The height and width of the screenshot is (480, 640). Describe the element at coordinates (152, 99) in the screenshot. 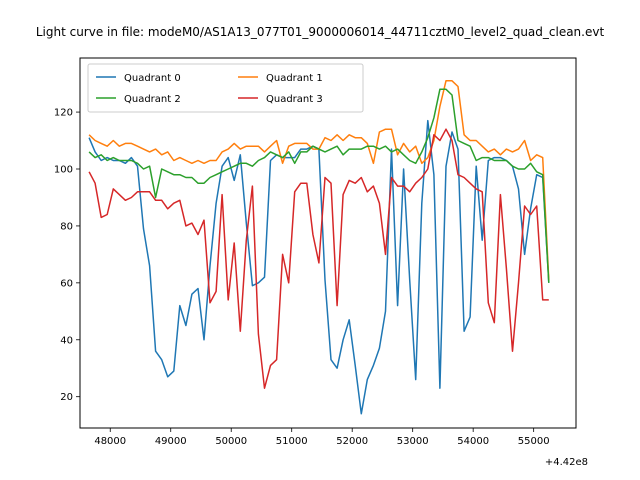

I see `legend-label: Quadrant 2` at that location.